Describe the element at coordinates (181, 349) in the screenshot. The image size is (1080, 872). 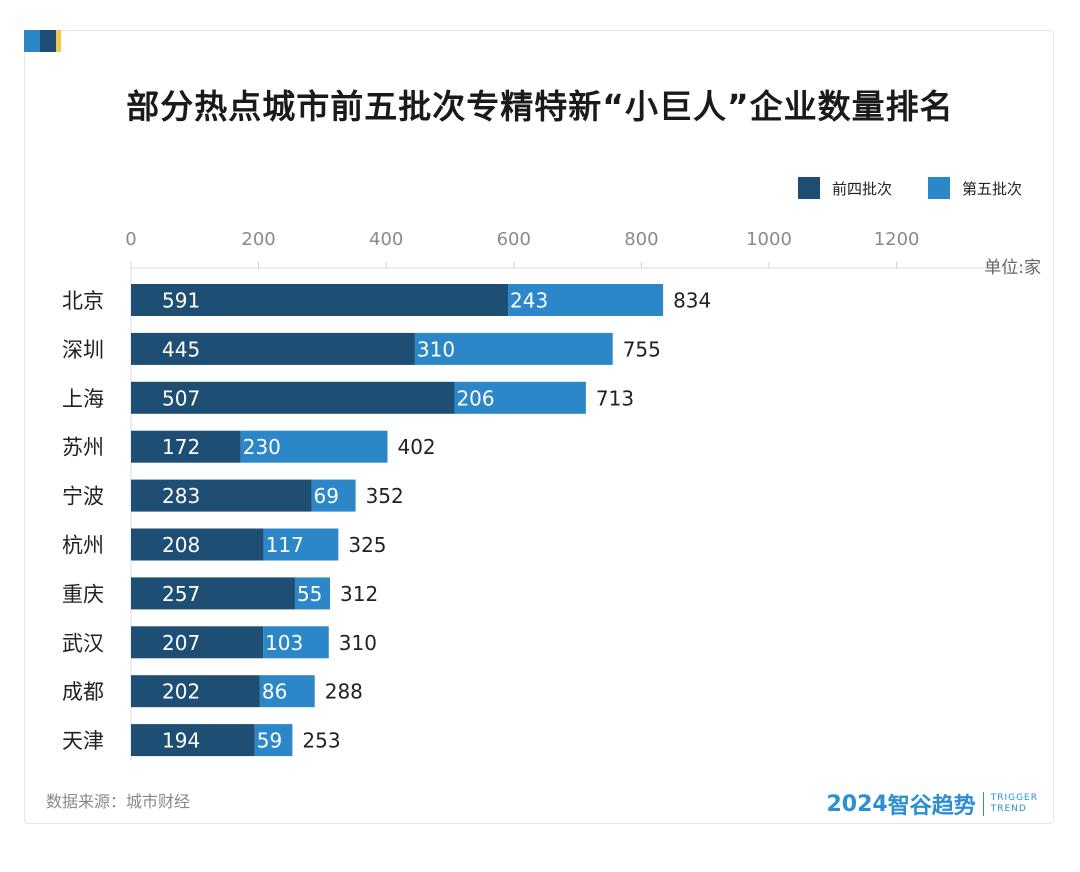
I see `bar-value-label: 445` at that location.